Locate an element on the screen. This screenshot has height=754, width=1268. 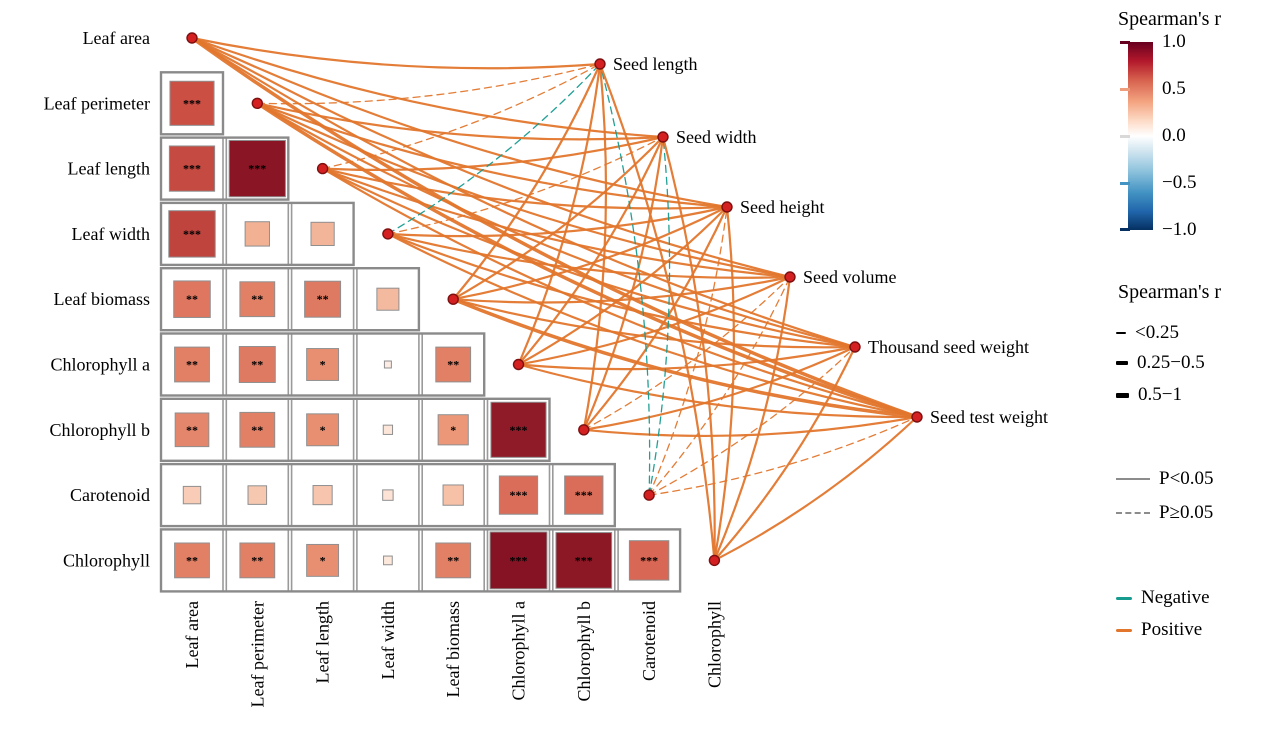
seed-label-seed-volume: Seed volume is located at coordinates (849, 277).